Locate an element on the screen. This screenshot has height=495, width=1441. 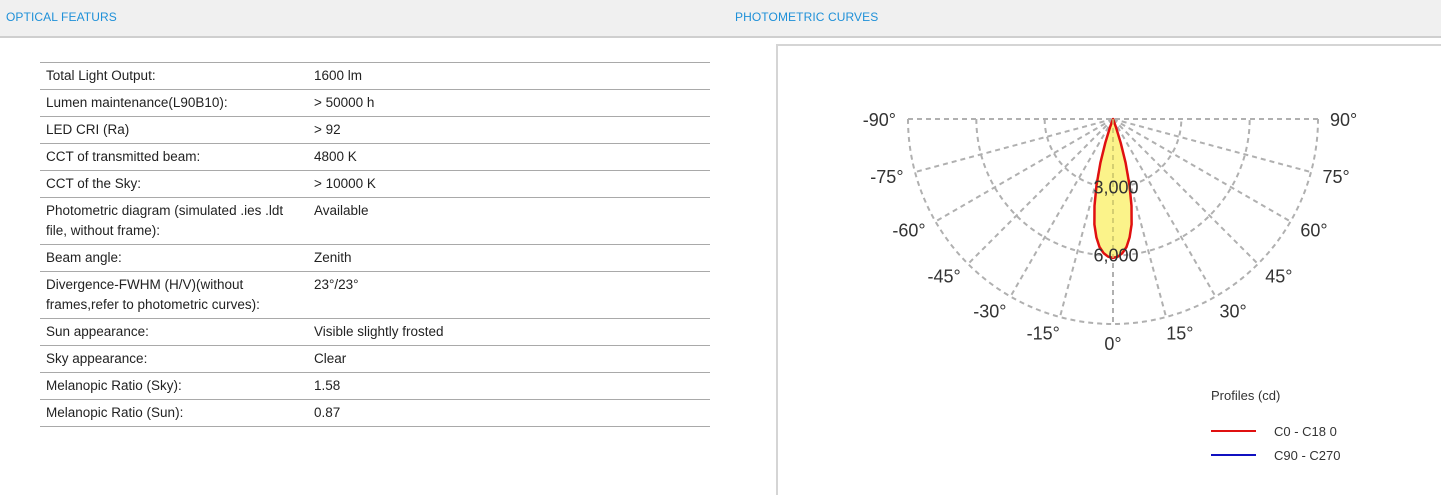
spec-value: > 92 is located at coordinates (509, 130).